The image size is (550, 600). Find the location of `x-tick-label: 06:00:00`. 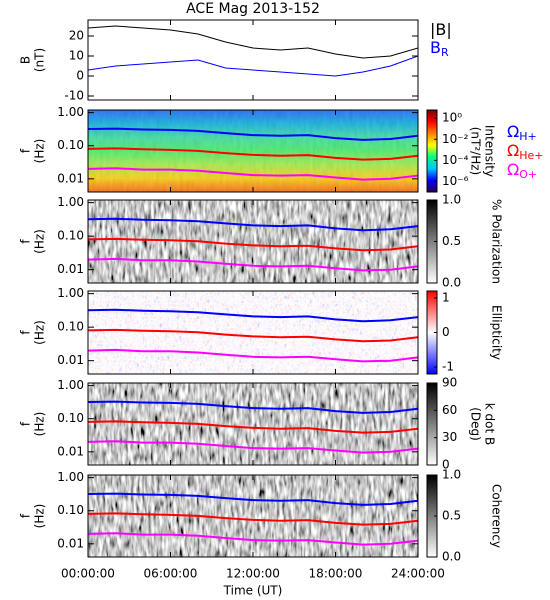

x-tick-label: 06:00:00 is located at coordinates (171, 574).